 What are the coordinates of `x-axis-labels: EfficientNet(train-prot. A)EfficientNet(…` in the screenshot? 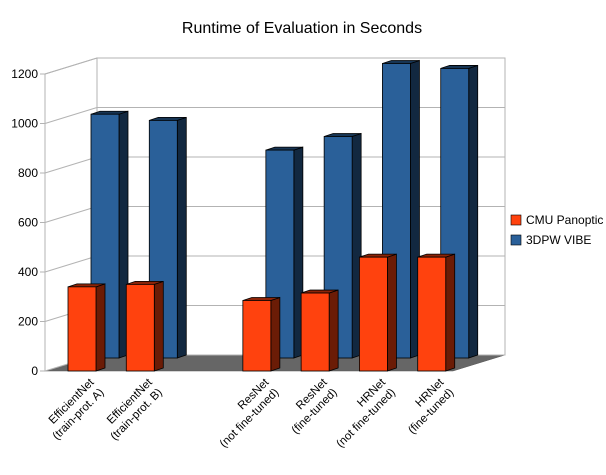 It's located at (249, 413).